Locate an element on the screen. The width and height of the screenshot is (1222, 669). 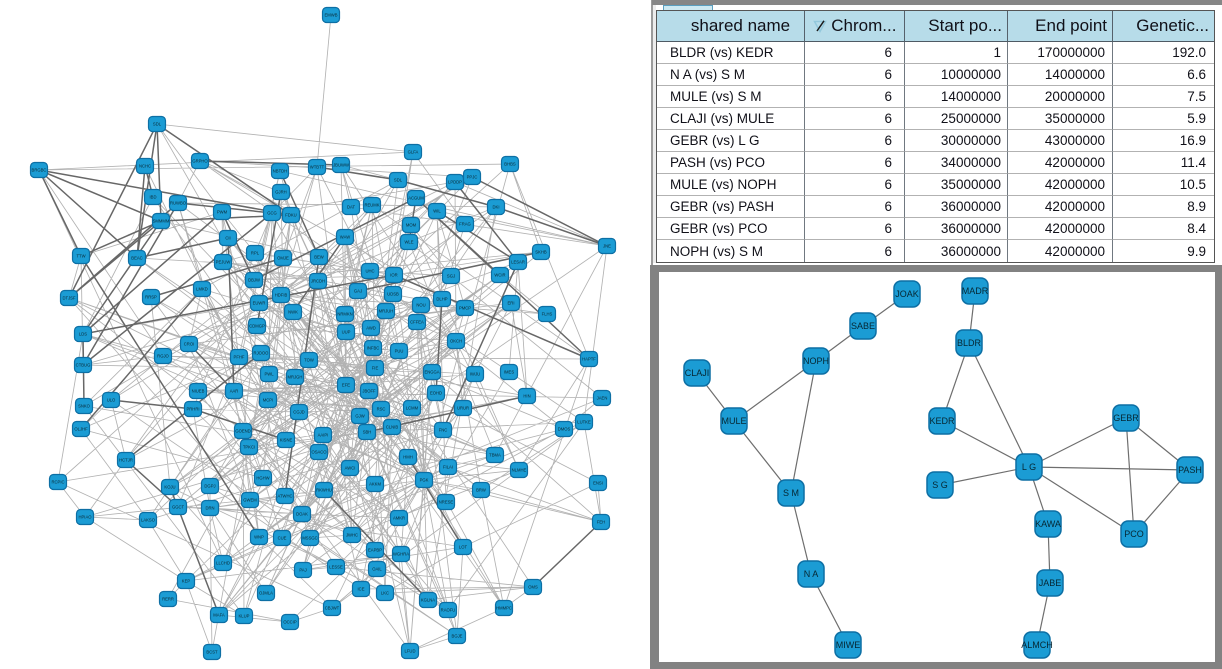
svg-text: RAOFU is located at coordinates (448, 610).